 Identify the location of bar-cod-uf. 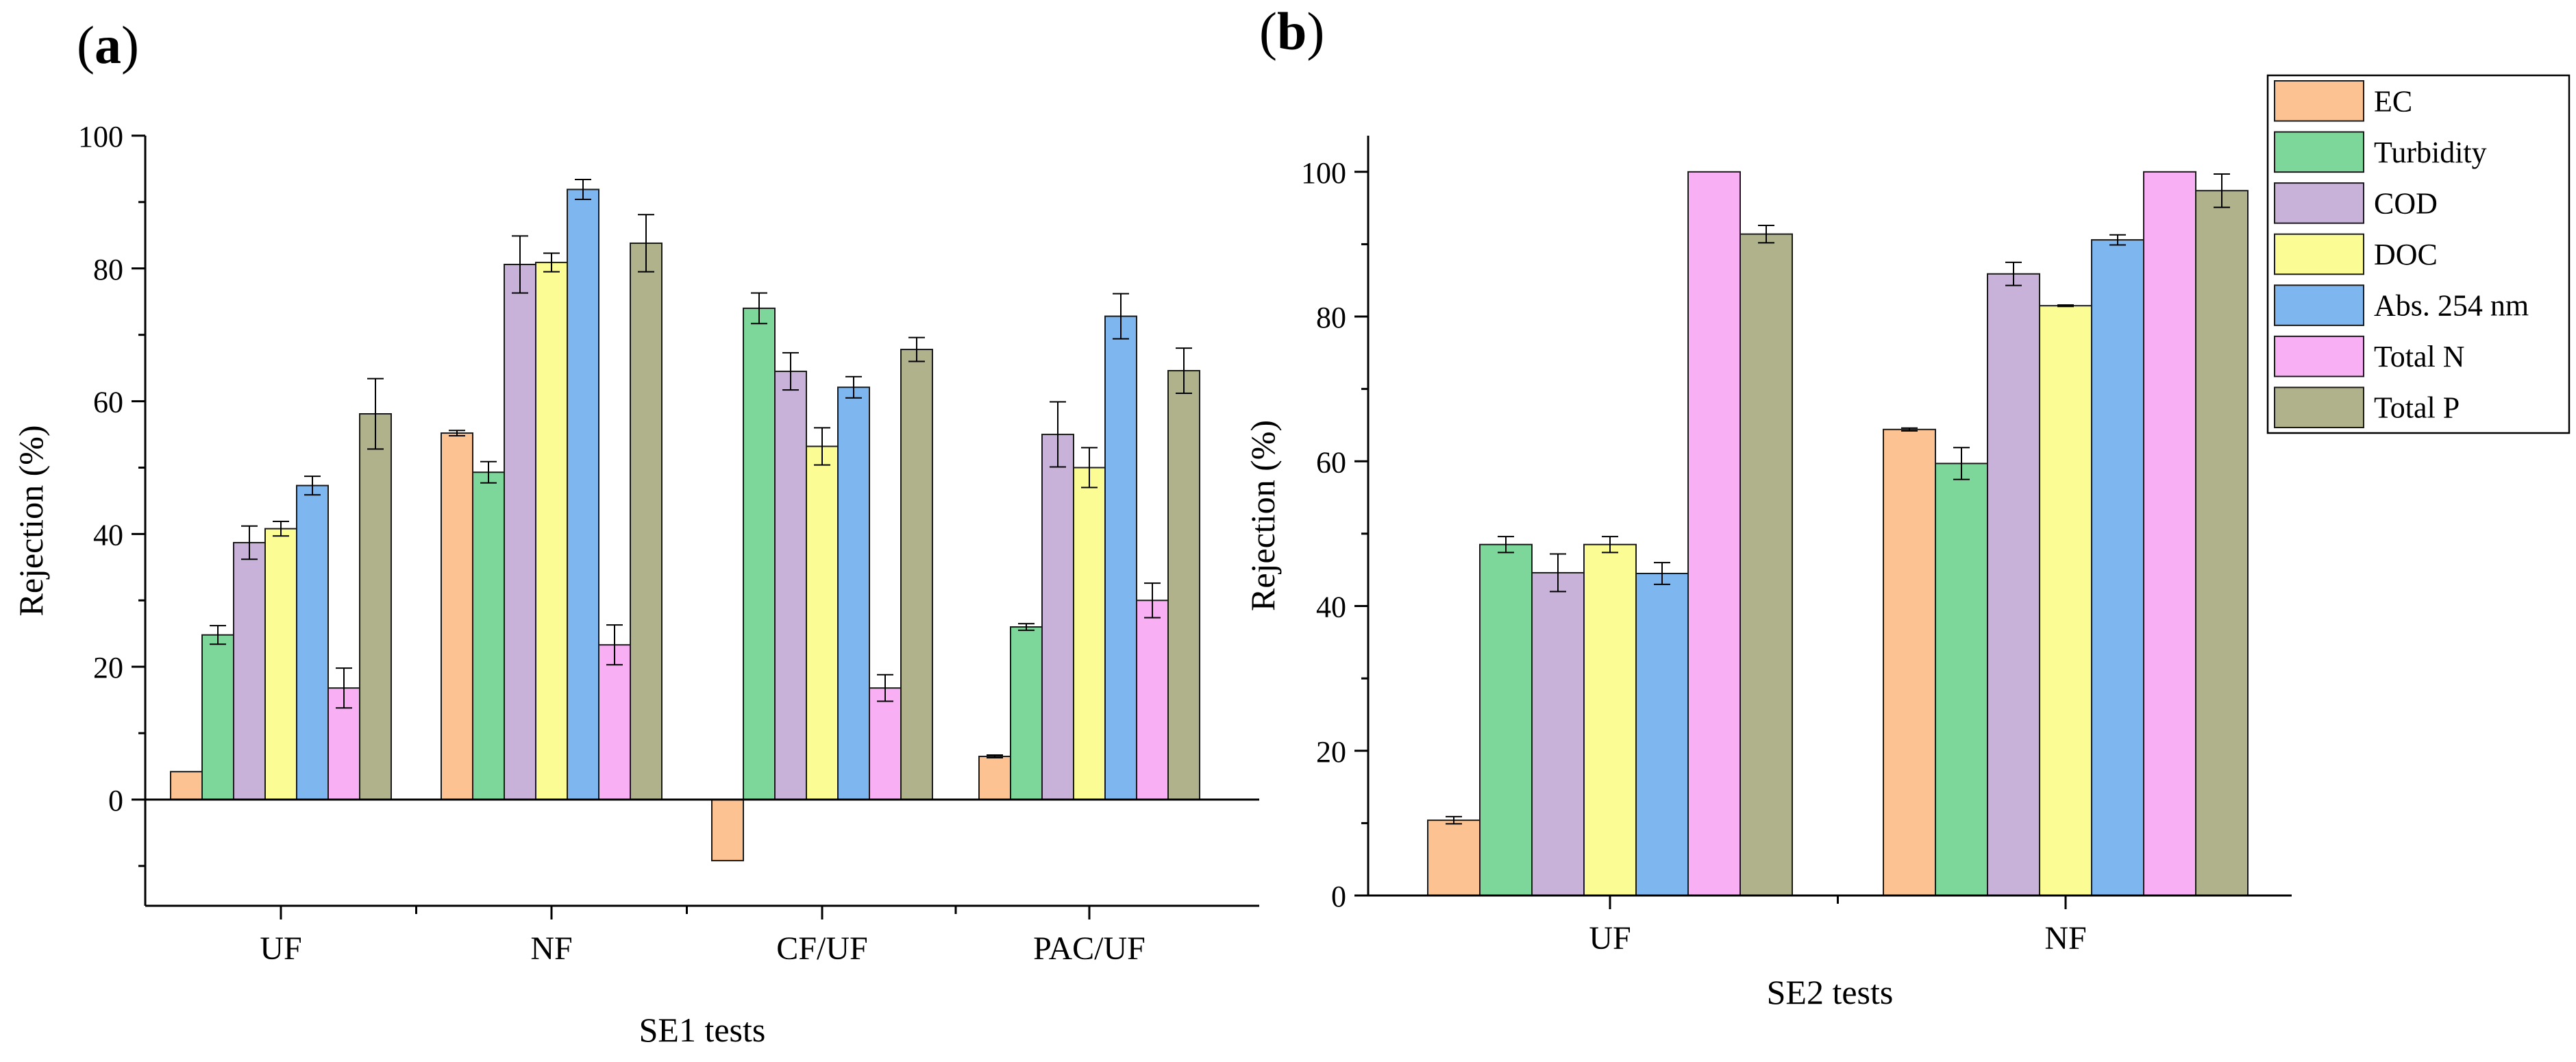
(1558, 733).